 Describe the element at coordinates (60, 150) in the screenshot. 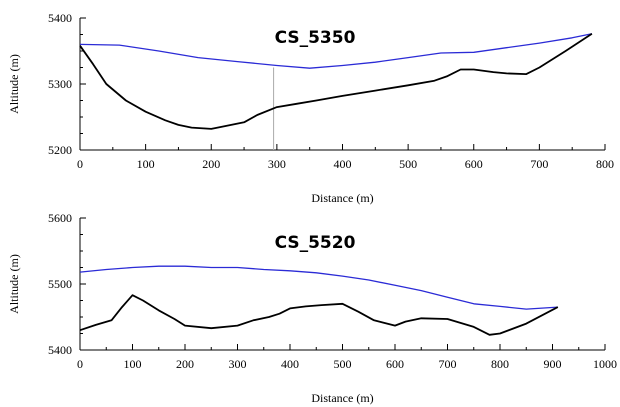

I see `panel-1-y-tick-label: 5200` at that location.